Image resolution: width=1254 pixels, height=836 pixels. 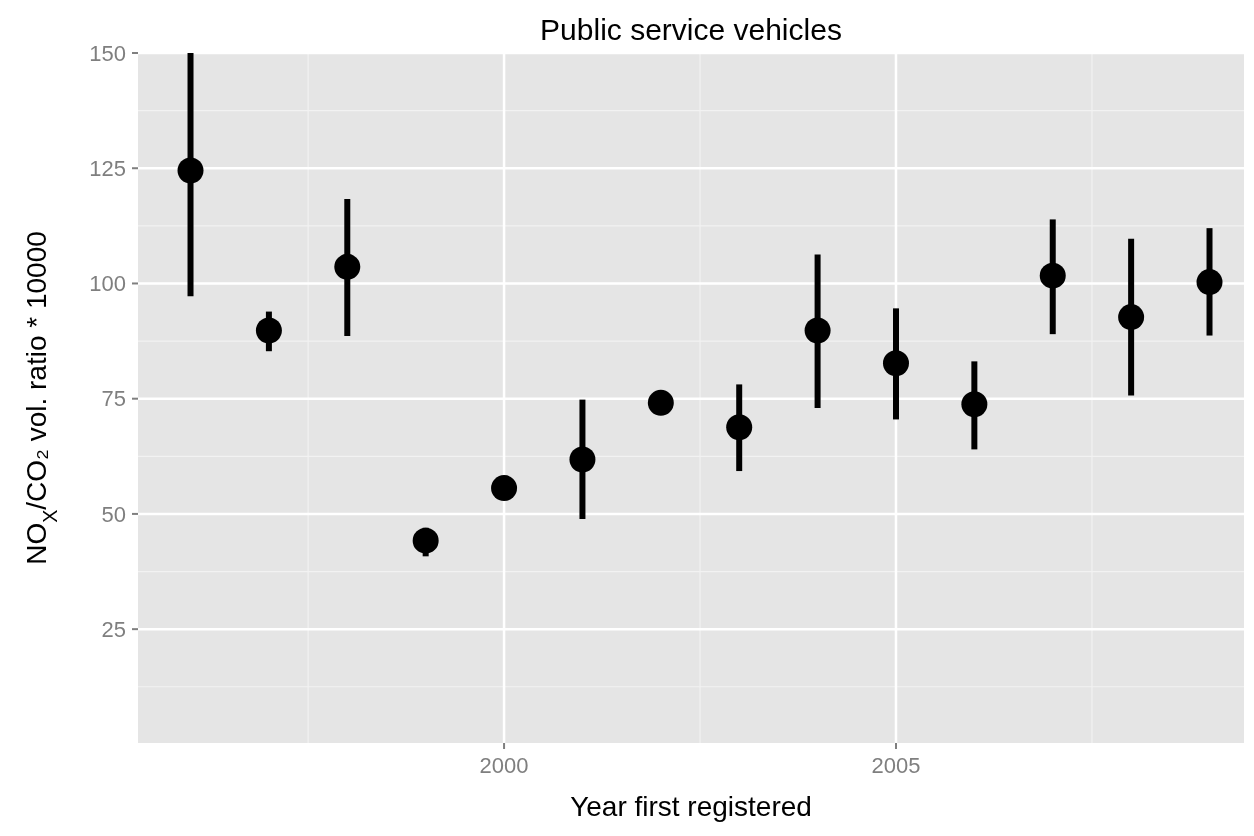 I want to click on y-tick-label: 150, so click(x=107, y=53).